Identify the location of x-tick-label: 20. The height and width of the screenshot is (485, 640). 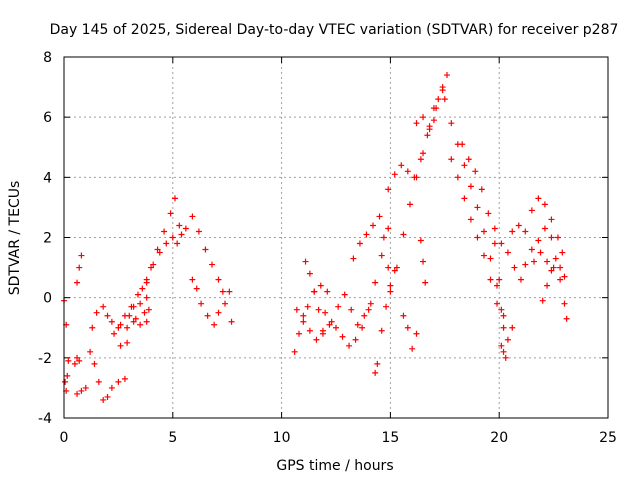
(499, 438).